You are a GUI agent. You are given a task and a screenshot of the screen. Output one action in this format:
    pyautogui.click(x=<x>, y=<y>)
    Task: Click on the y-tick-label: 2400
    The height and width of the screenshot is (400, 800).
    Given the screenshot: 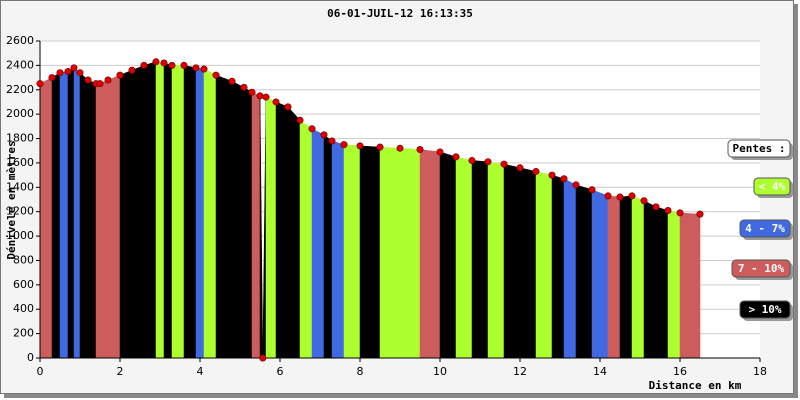 What is the action you would take?
    pyautogui.click(x=20, y=64)
    